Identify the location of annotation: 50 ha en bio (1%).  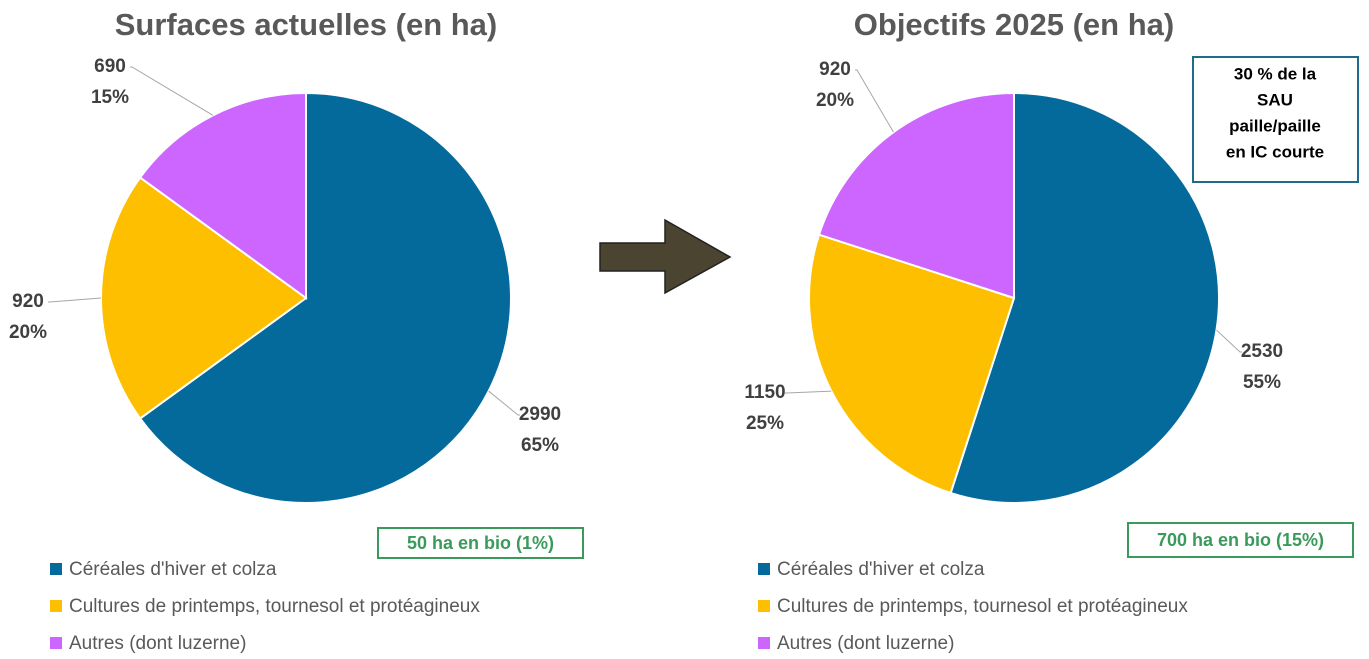
(480, 543).